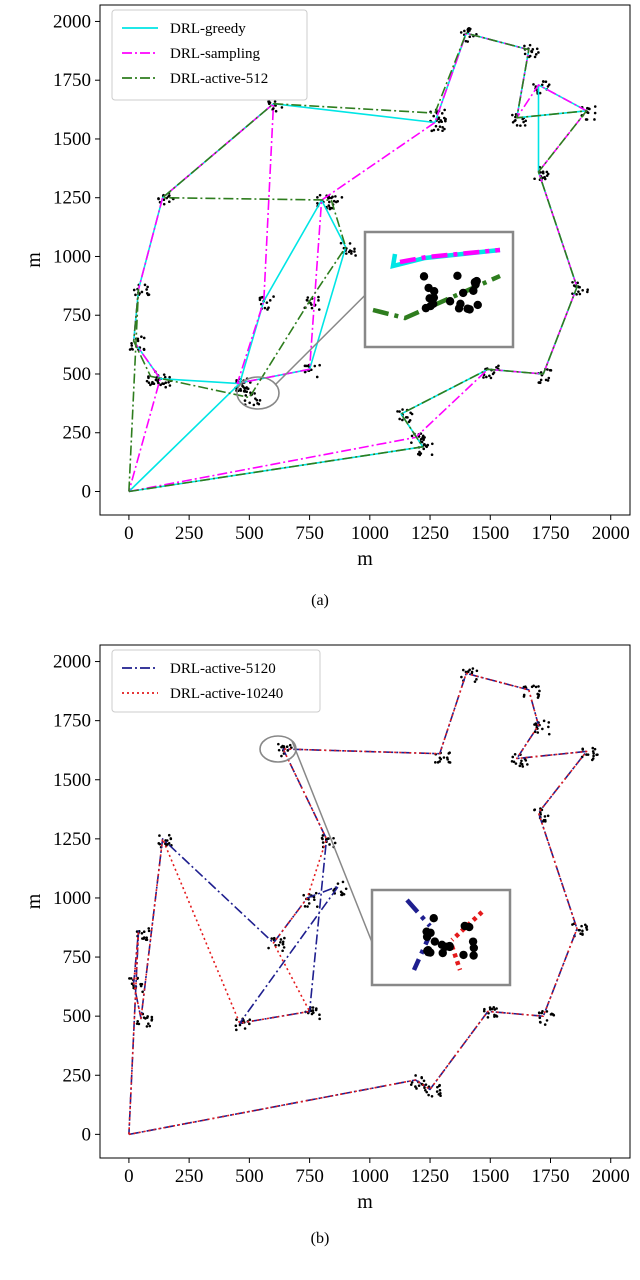 This screenshot has height=1280, width=640. Describe the element at coordinates (129, 533) in the screenshot. I see `x-tick-label: 0` at that location.